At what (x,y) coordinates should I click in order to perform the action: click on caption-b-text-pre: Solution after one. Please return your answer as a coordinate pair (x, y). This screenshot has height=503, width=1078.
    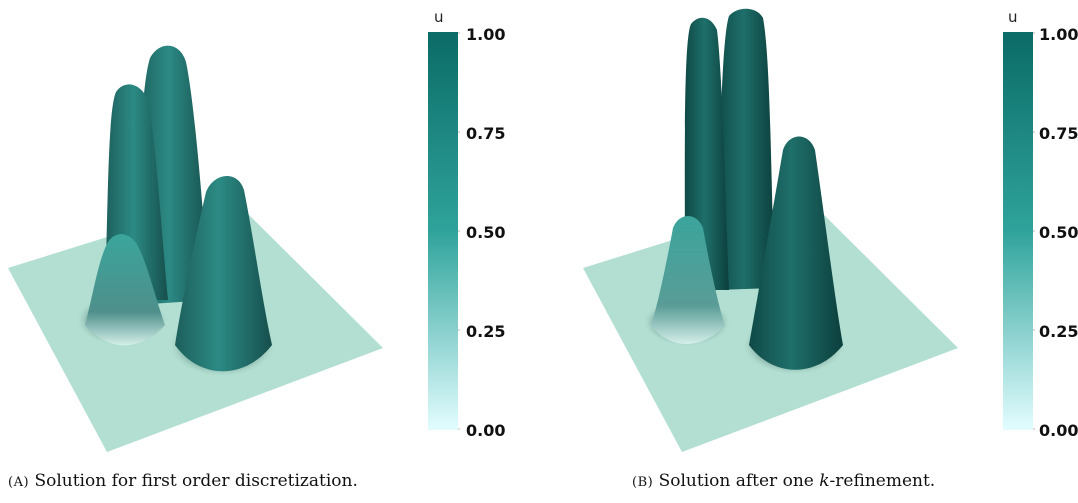
    Looking at the image, I should click on (739, 481).